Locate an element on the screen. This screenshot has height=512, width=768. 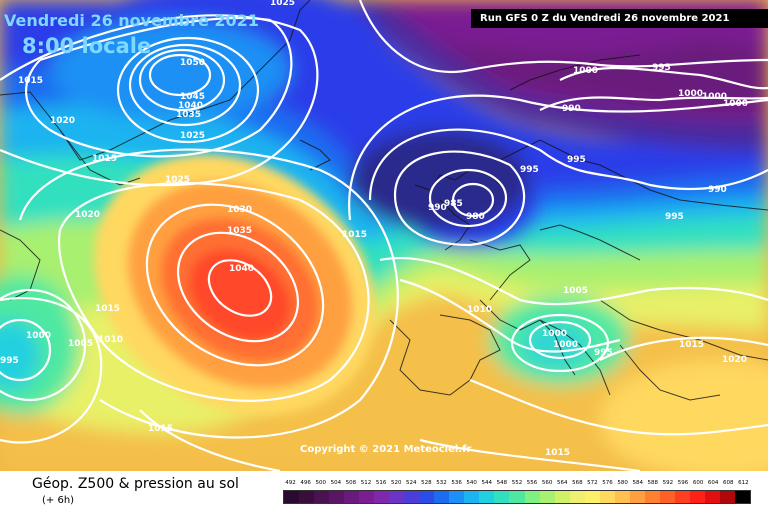
scale-value-label: 504 is located at coordinates (336, 483).